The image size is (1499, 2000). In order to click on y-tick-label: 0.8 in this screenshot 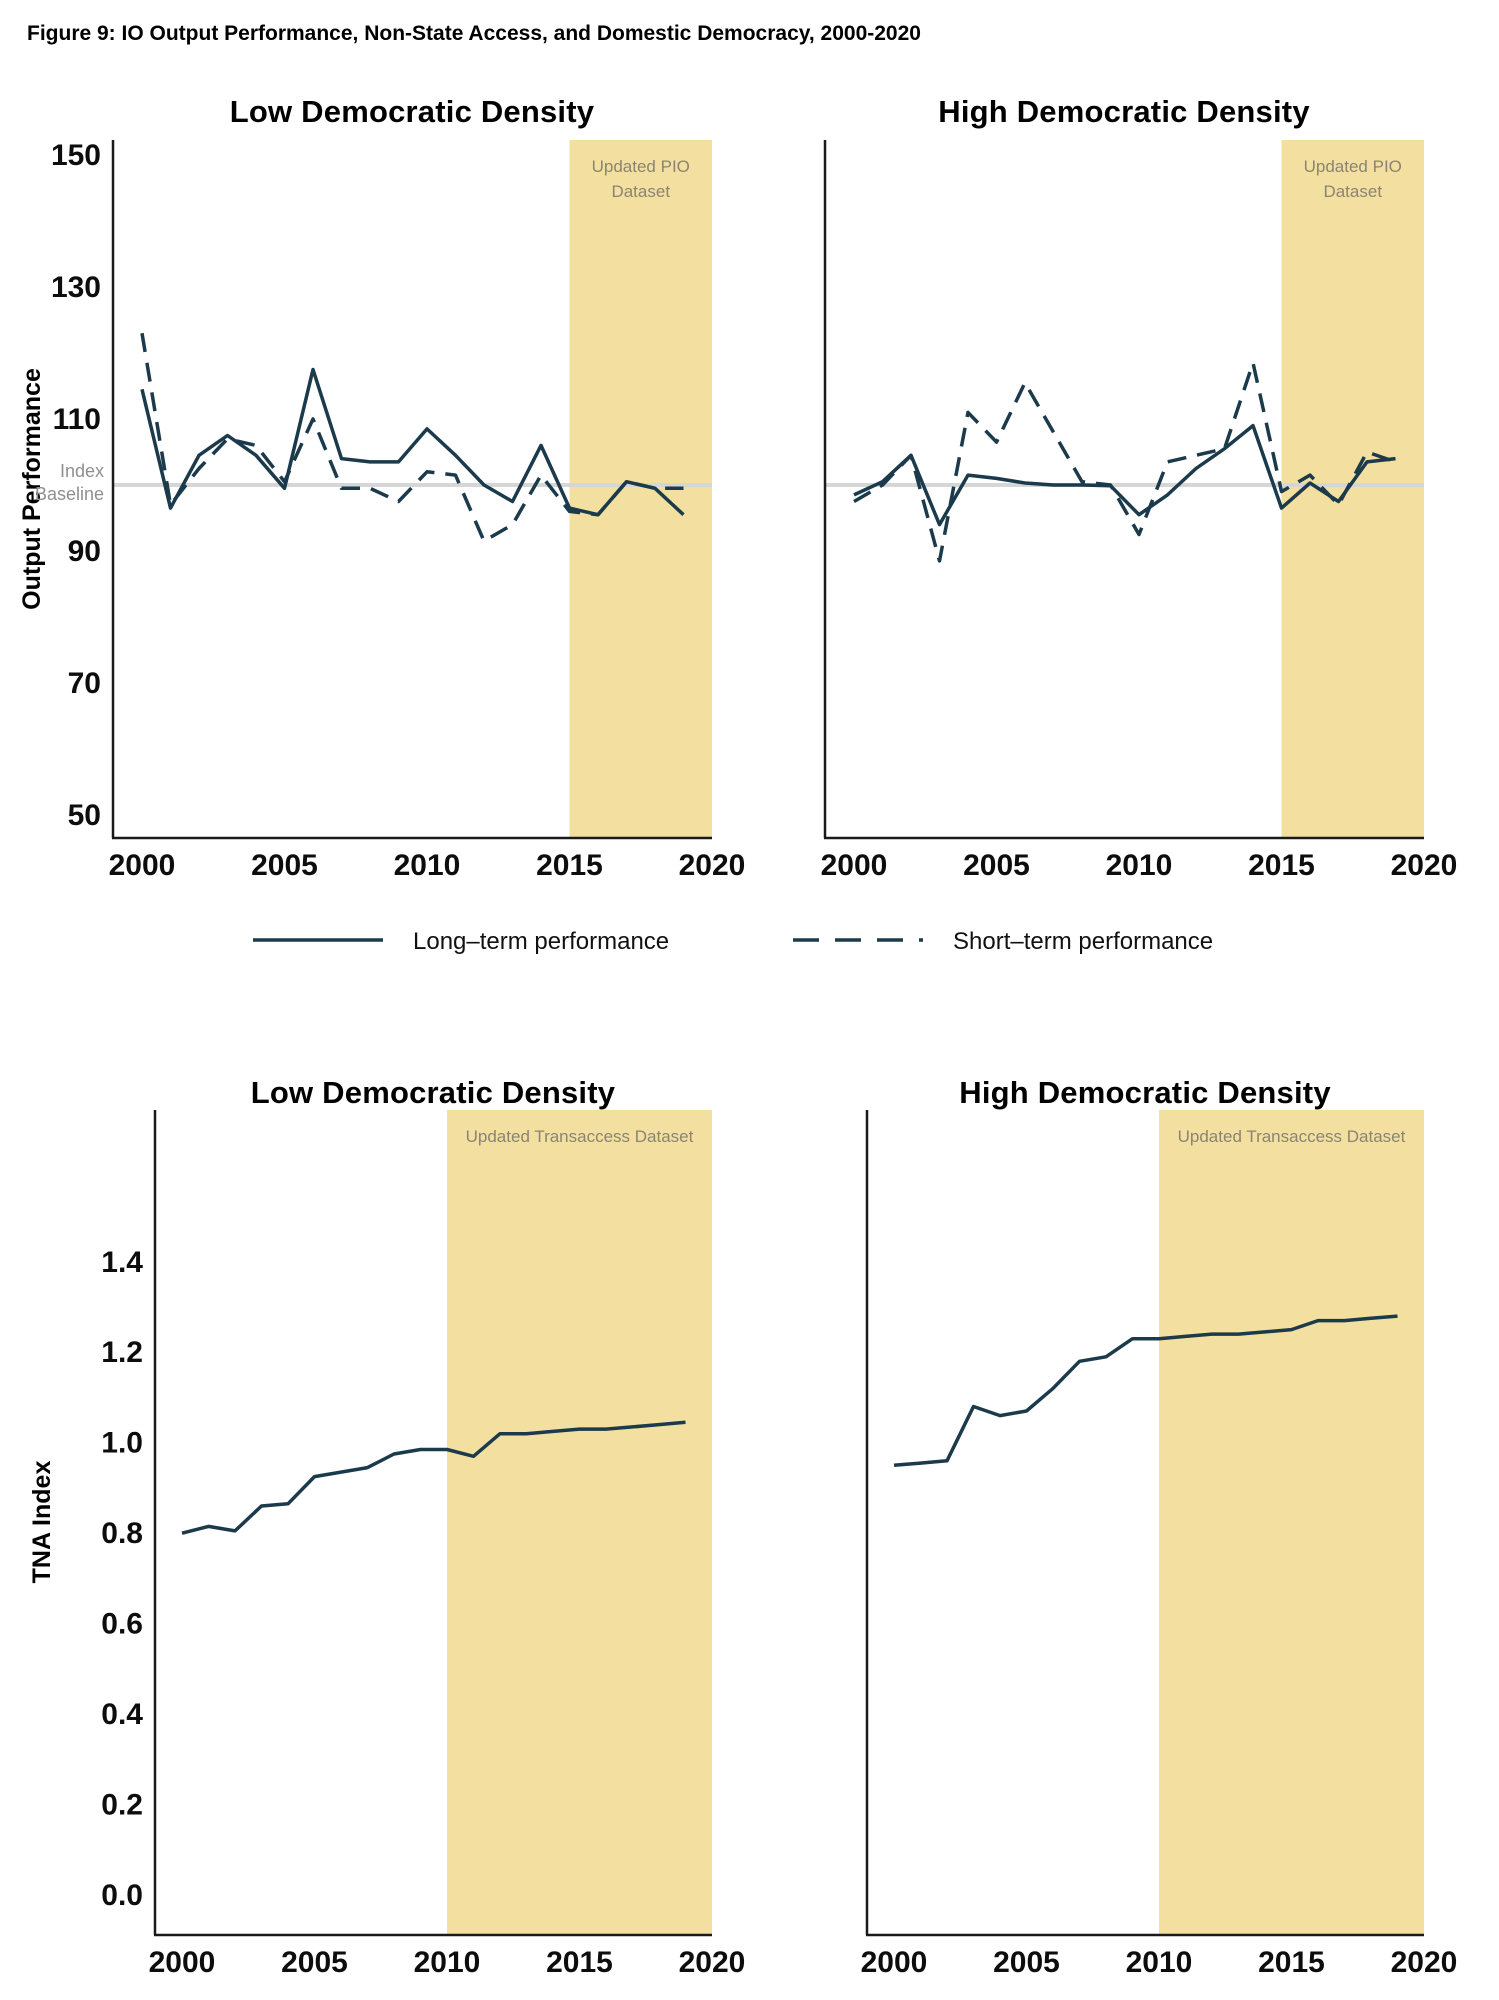, I will do `click(122, 1533)`.